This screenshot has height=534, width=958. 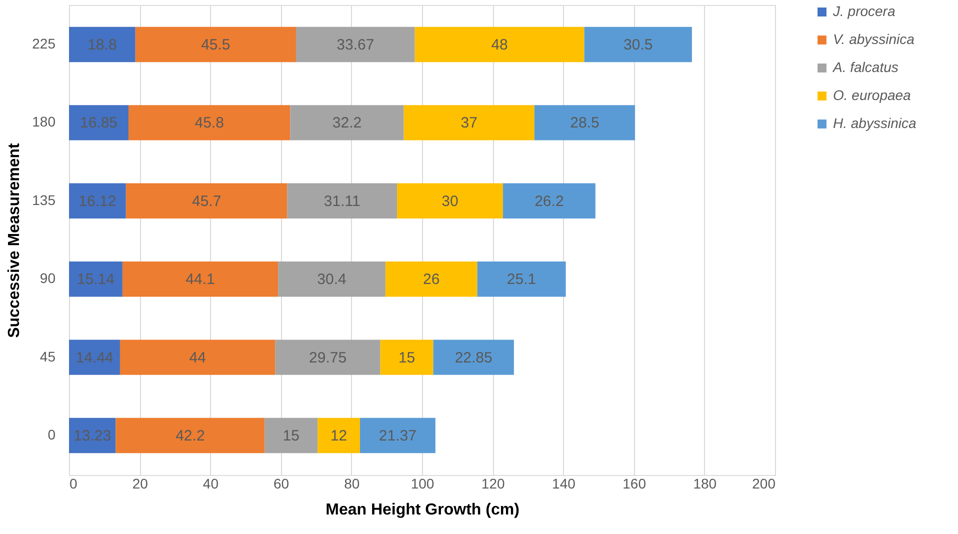 I want to click on y-axis-title: Successive Measurement, so click(x=15, y=240).